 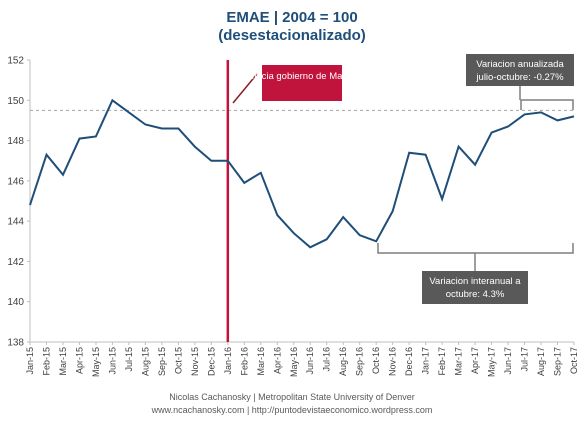 I want to click on x-tick-label: Sep-17, so click(x=558, y=361).